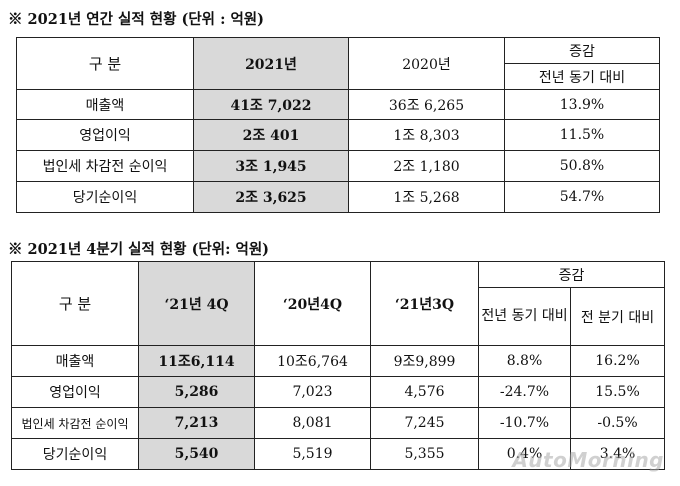 The height and width of the screenshot is (486, 680). What do you see at coordinates (582, 135) in the screenshot?
I see `value-yoy: 11.5%` at bounding box center [582, 135].